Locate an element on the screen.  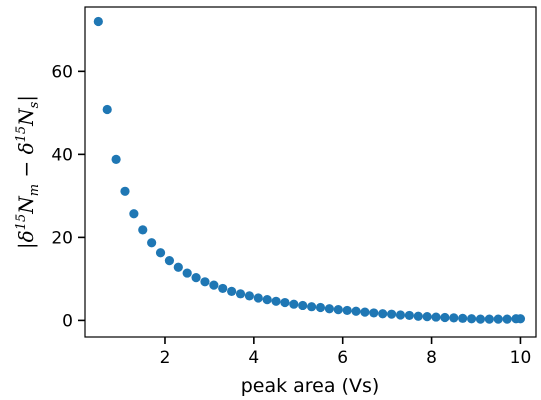
x-axis-label: peak area (Vs) is located at coordinates (310, 386).